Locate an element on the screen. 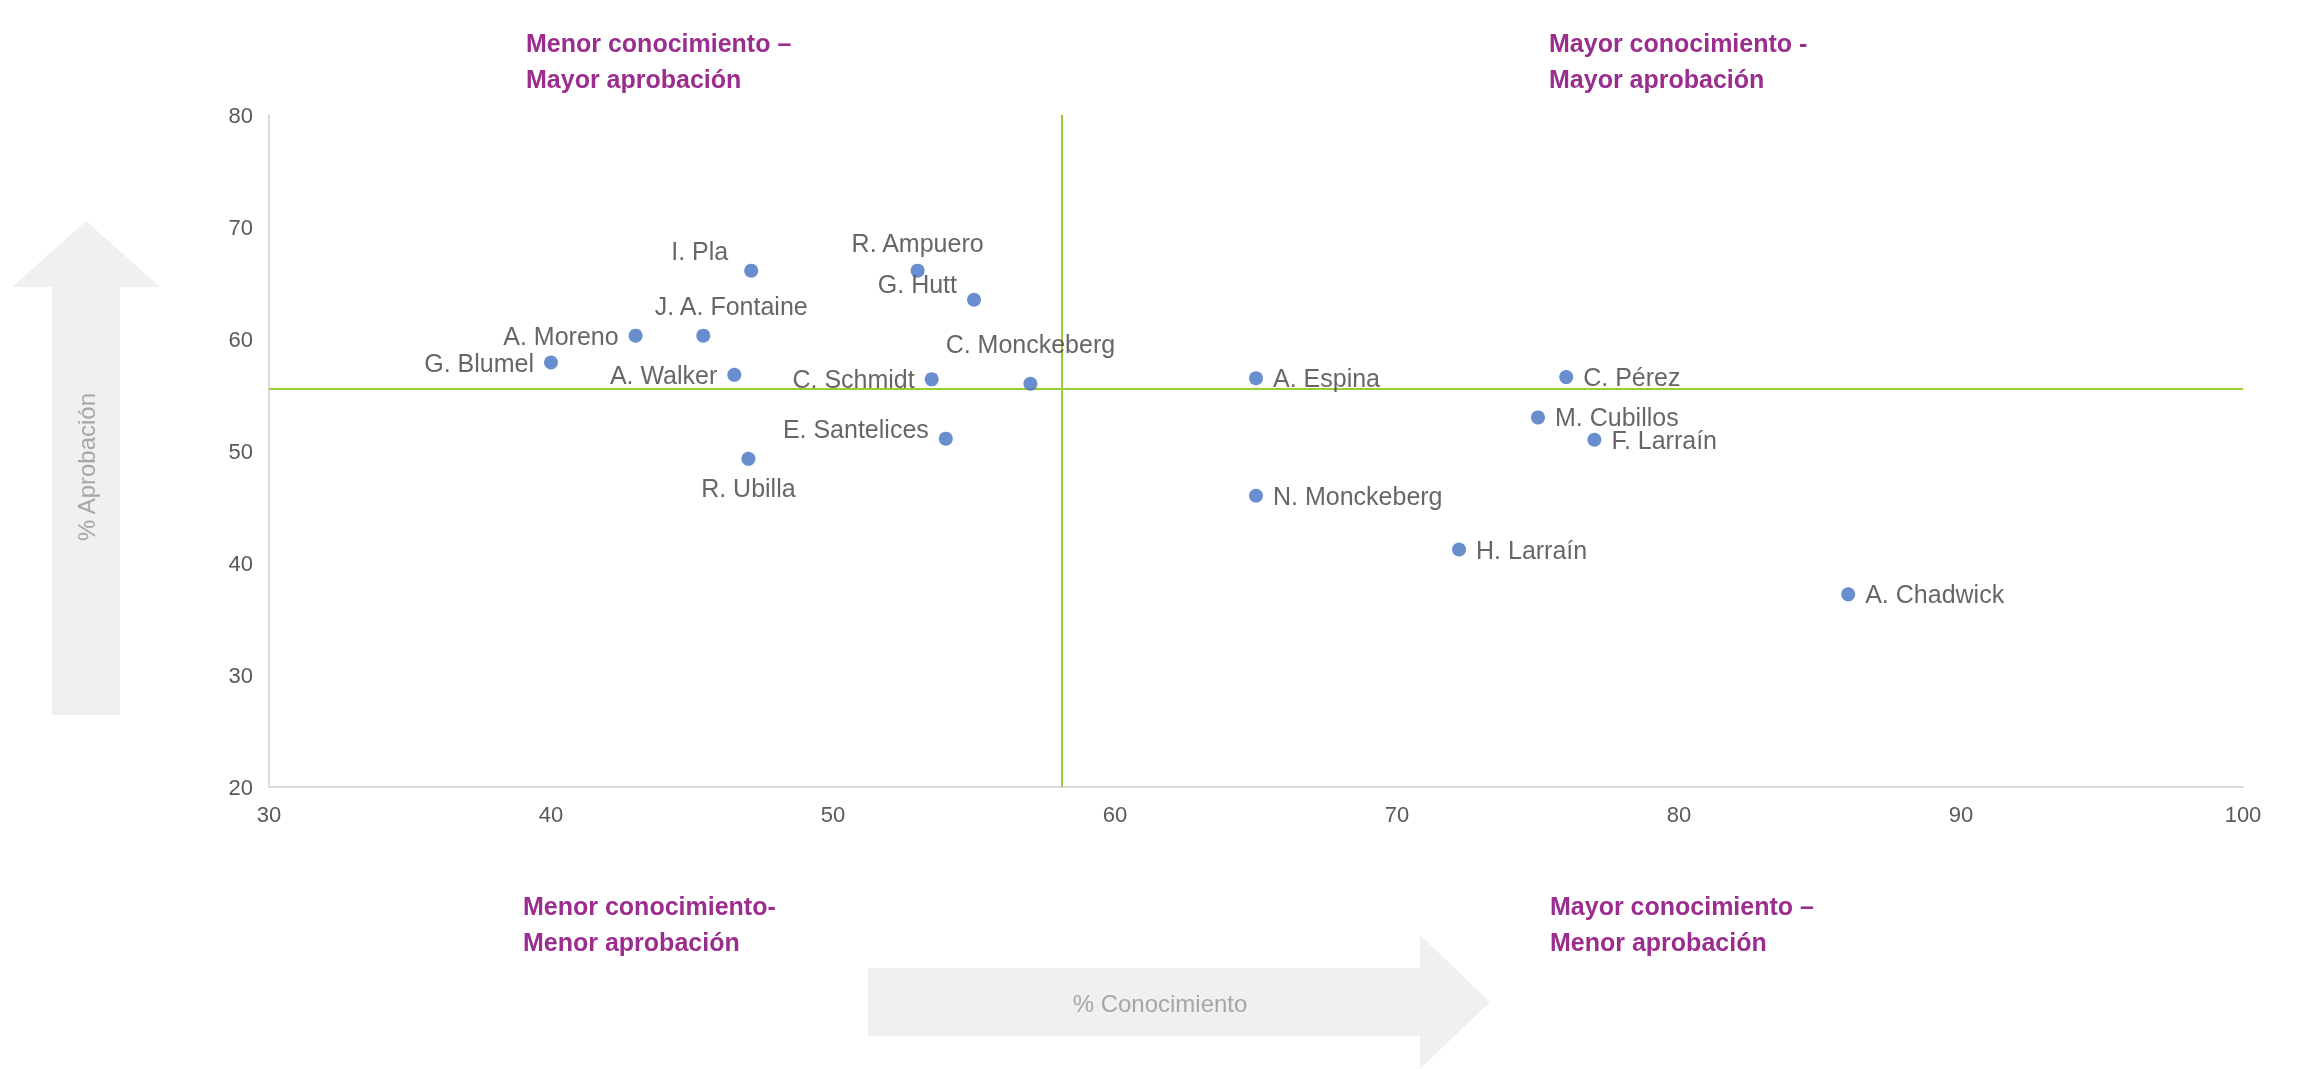 The width and height of the screenshot is (2308, 1069). data-label: G. Blumel is located at coordinates (479, 362).